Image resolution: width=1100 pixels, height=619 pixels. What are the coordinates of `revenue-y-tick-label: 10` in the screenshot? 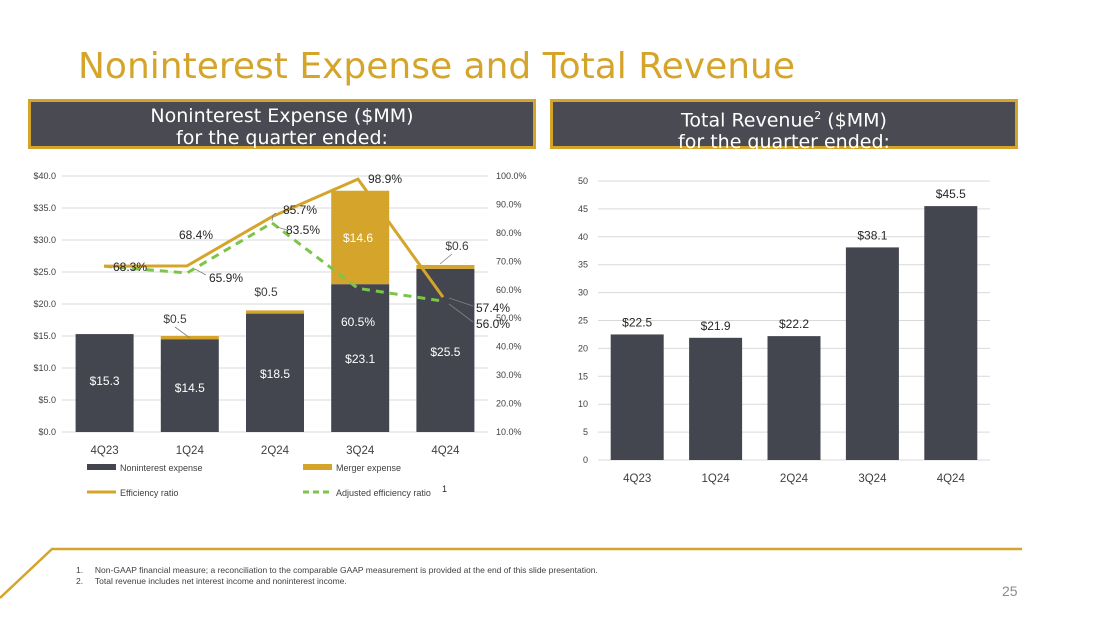 It's located at (583, 404).